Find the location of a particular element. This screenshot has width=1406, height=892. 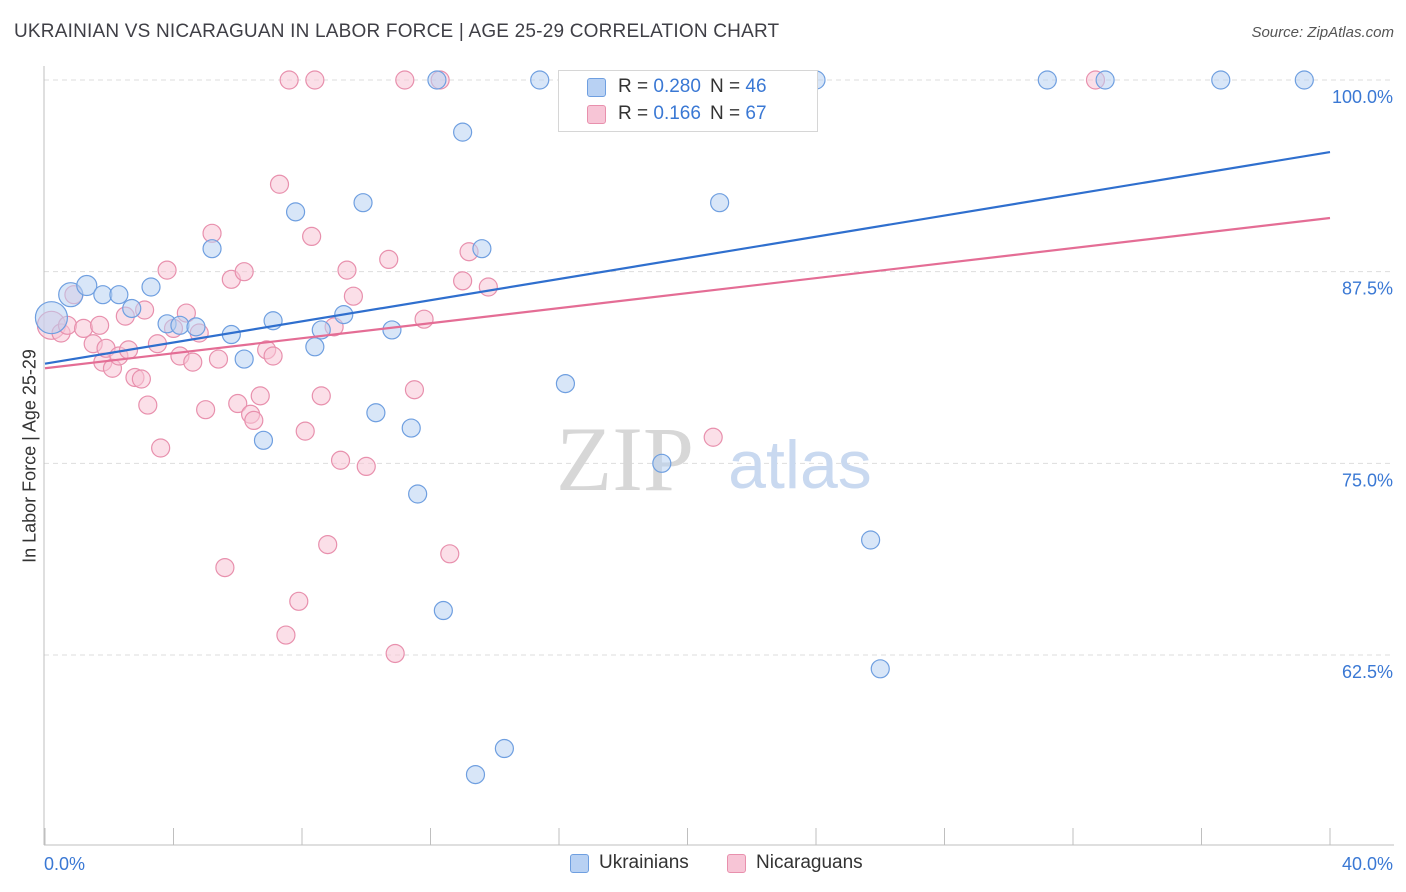

y-tick-label: 75.0% is located at coordinates (1367, 480).